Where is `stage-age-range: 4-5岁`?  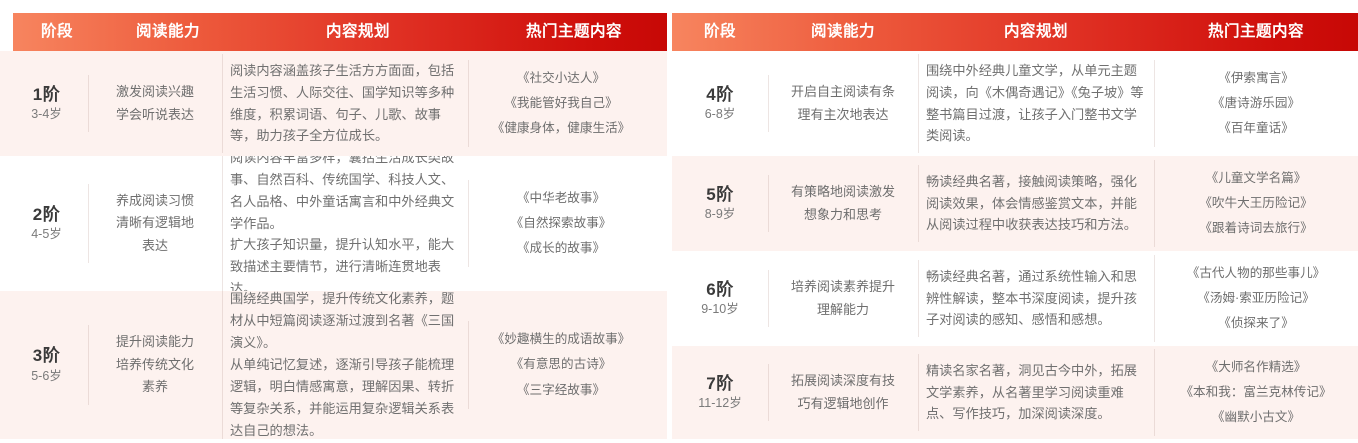 stage-age-range: 4-5岁 is located at coordinates (46, 234).